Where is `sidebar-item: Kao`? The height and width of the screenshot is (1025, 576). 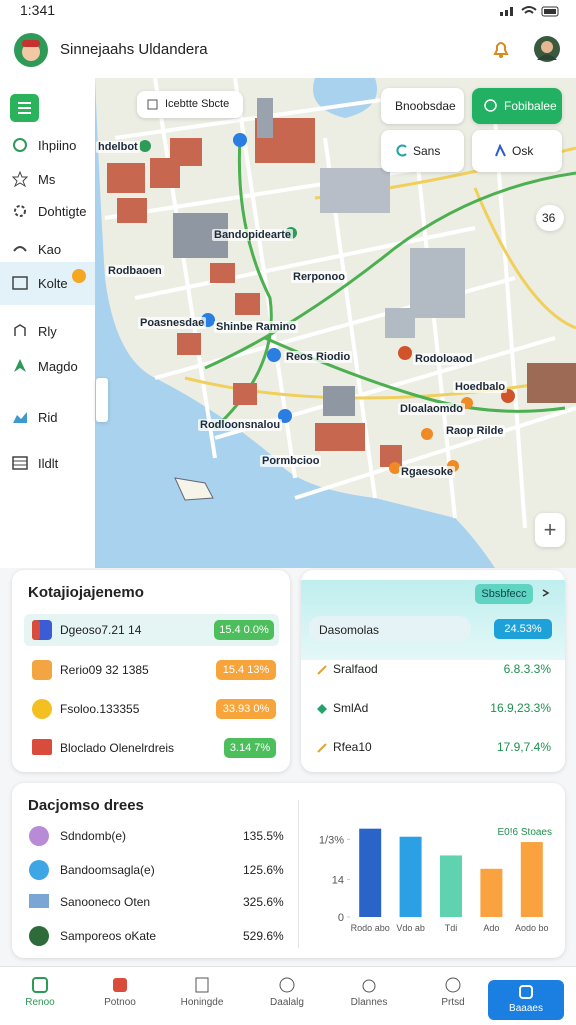
sidebar-item: Kao is located at coordinates (47, 250).